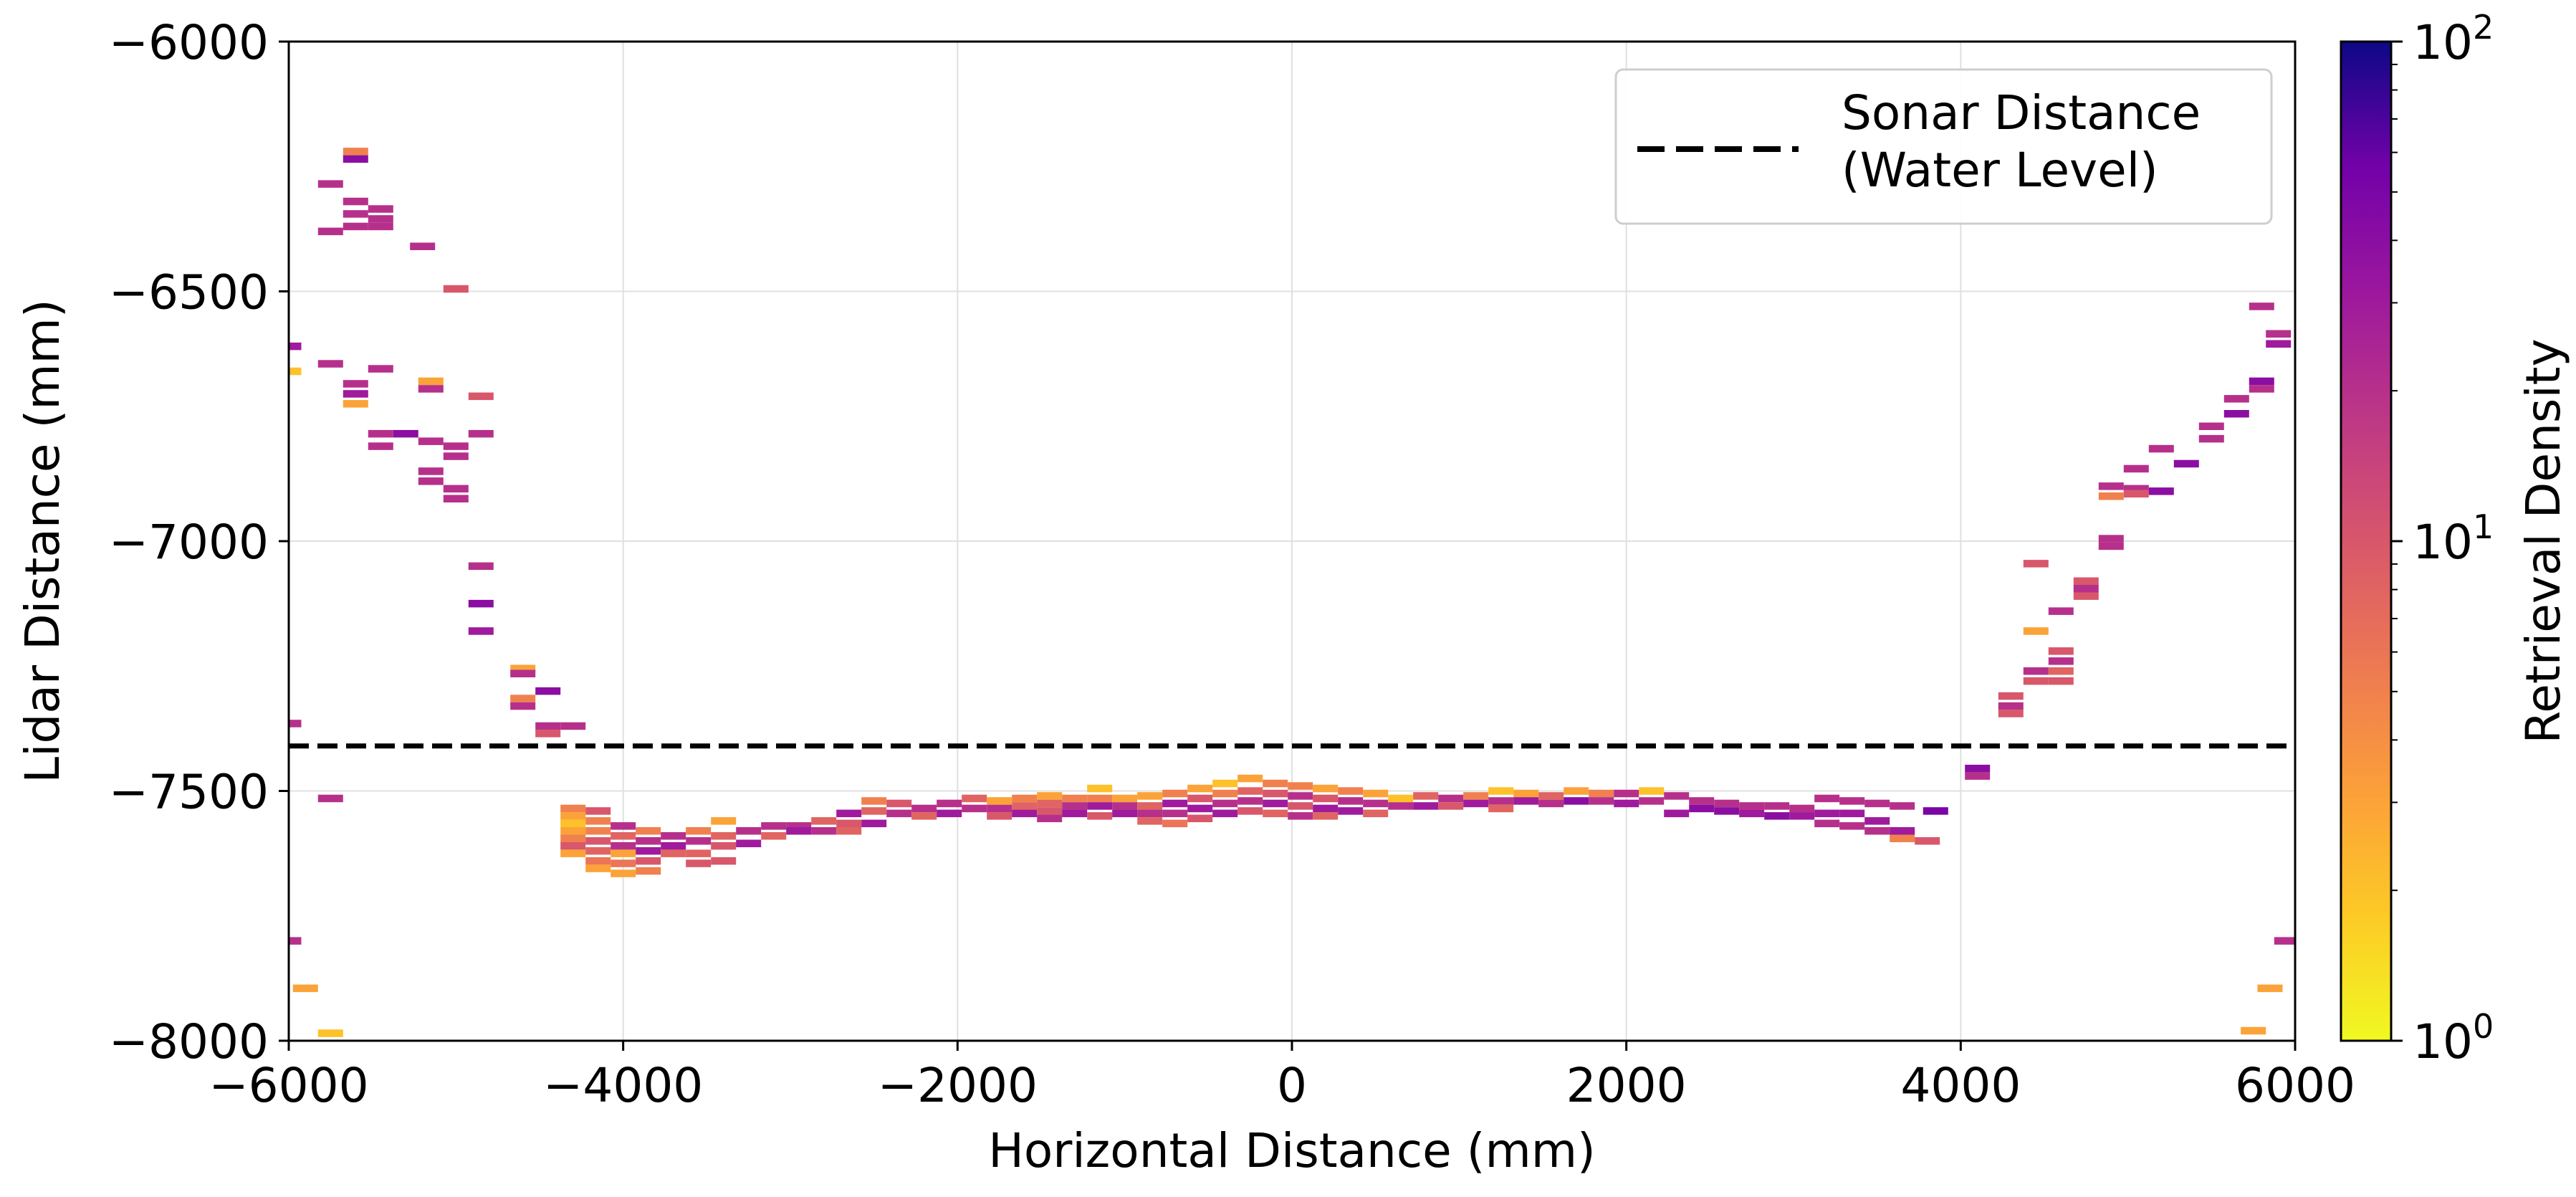 The width and height of the screenshot is (2576, 1197). I want to click on y-tick-label: −8000, so click(189, 1041).